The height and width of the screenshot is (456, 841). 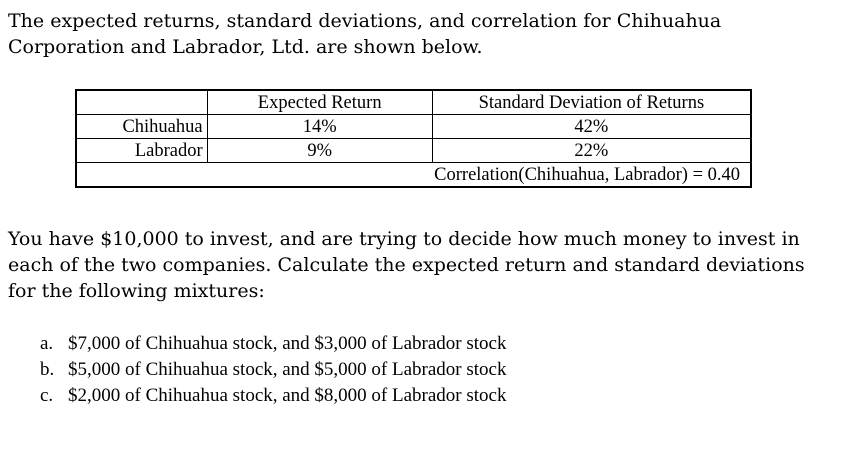 I want to click on table-row: Labrador 9% 22%, so click(x=413, y=150).